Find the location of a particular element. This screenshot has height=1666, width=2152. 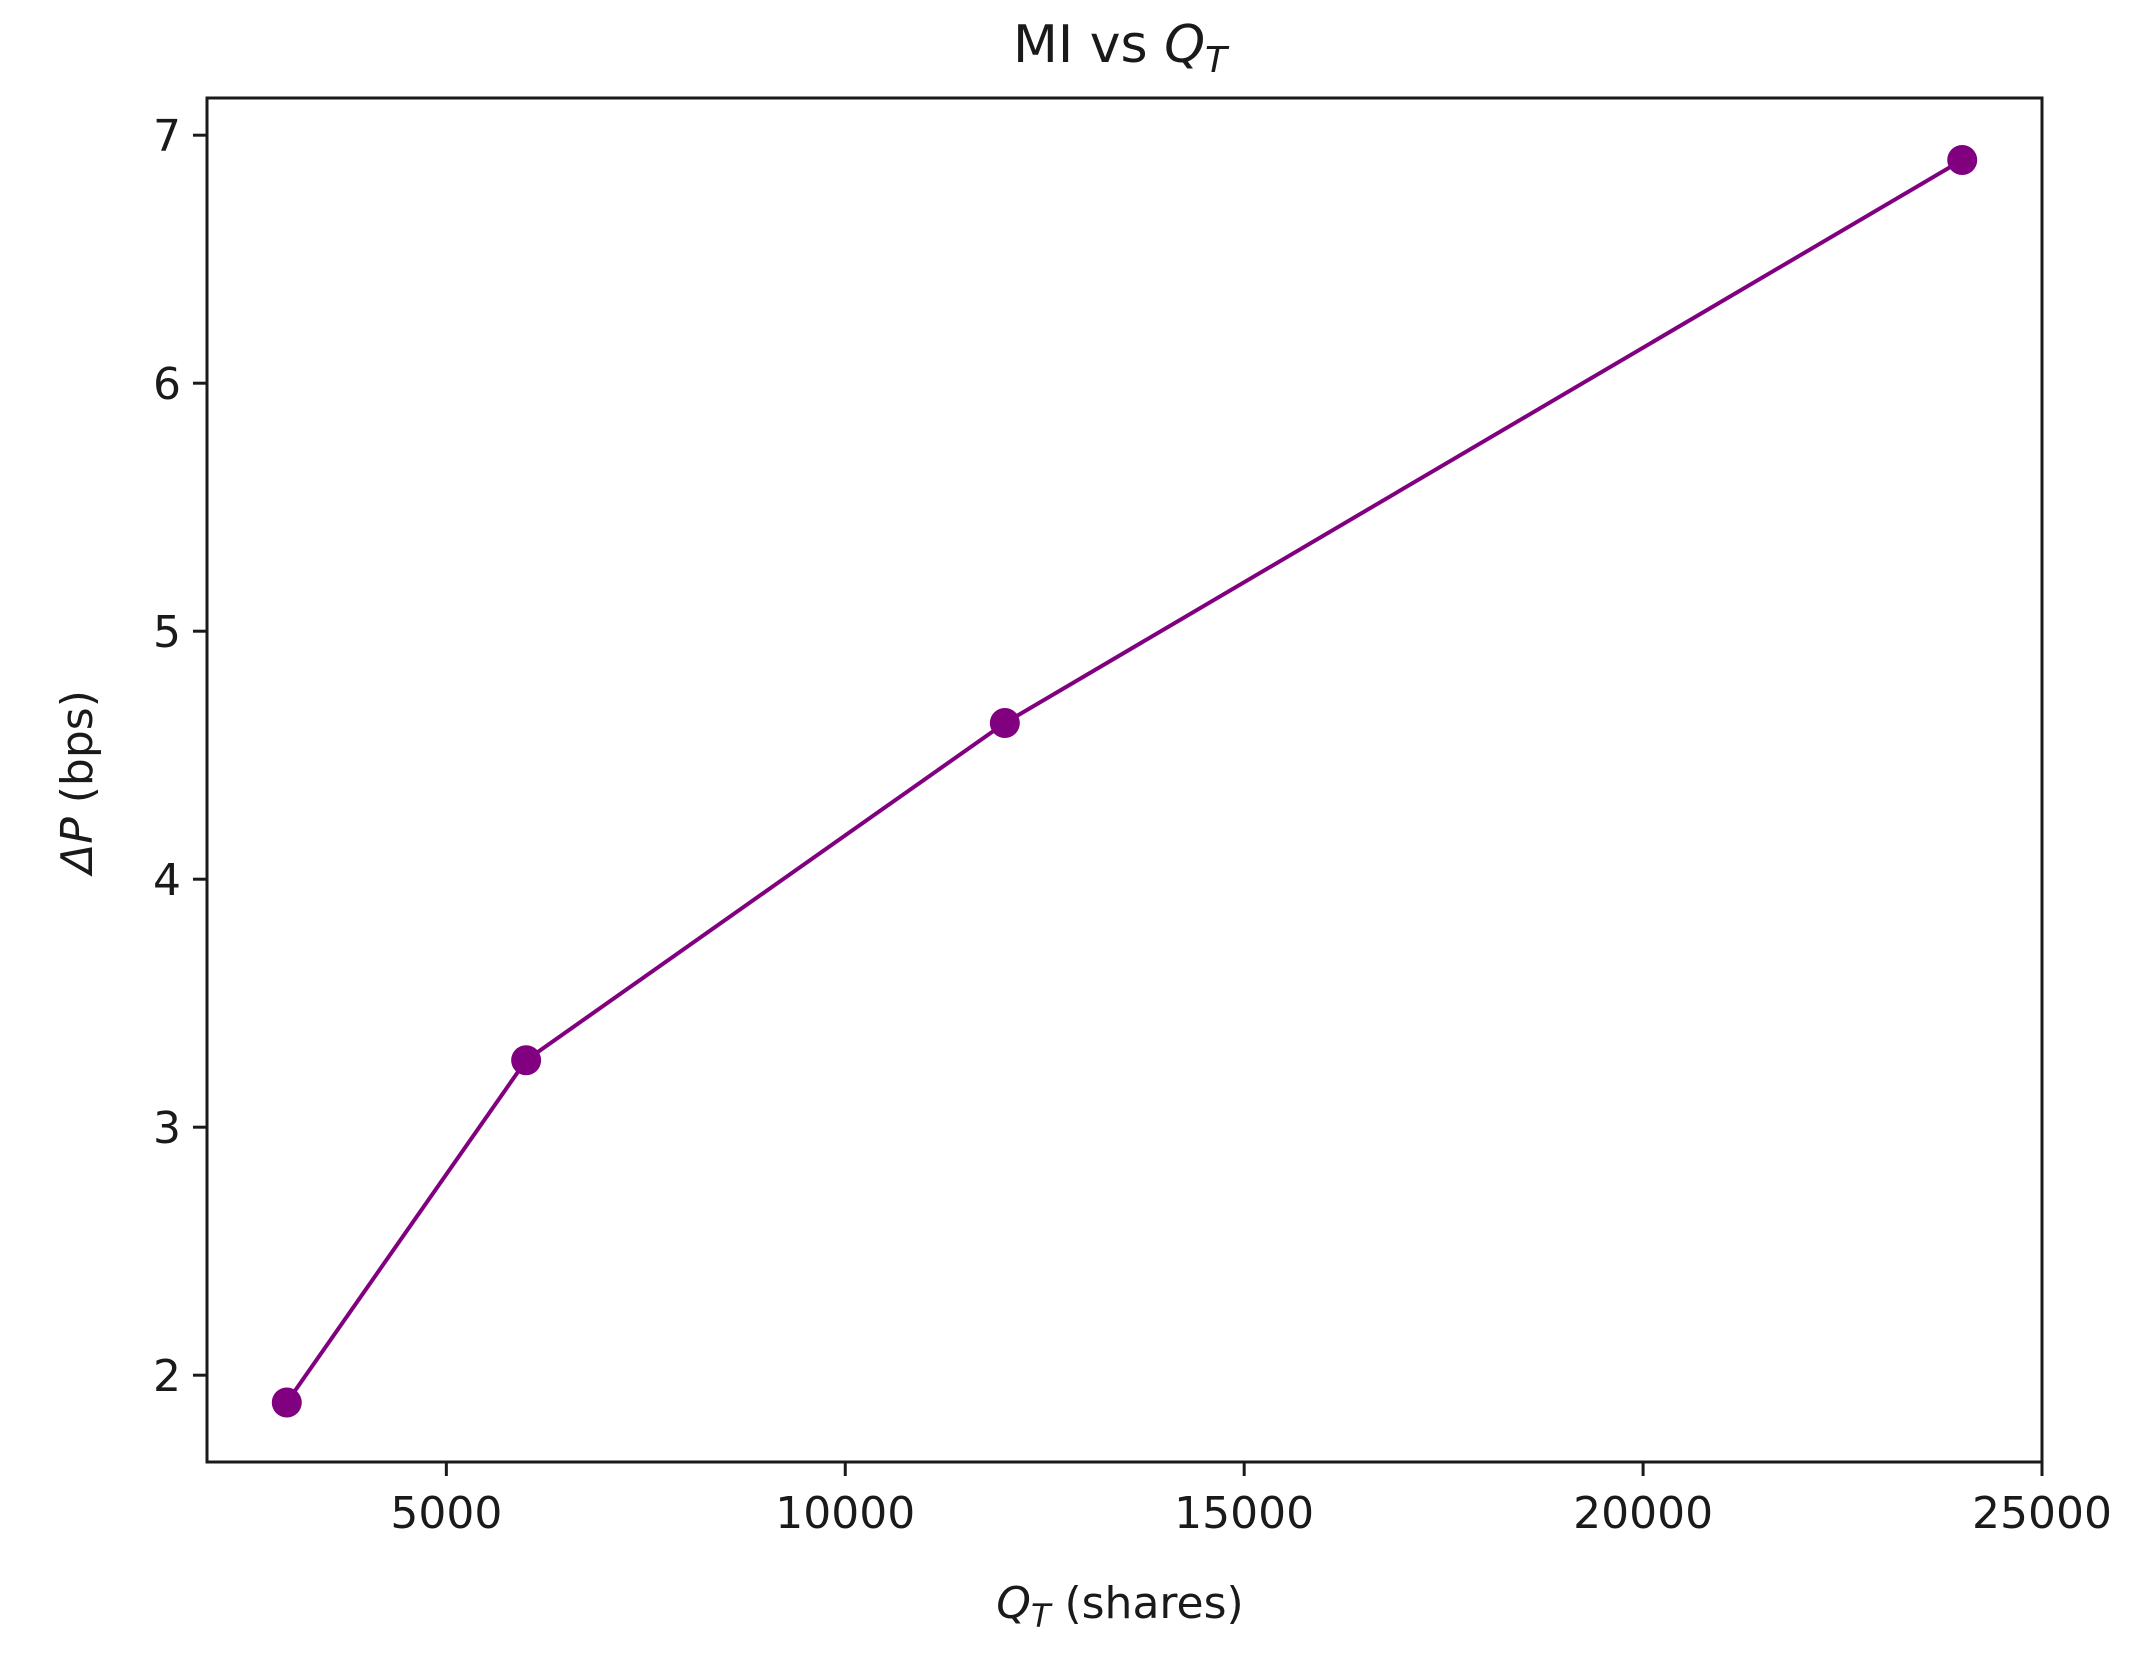

x-axis-label-symbol: Q is located at coordinates (1013, 1603).